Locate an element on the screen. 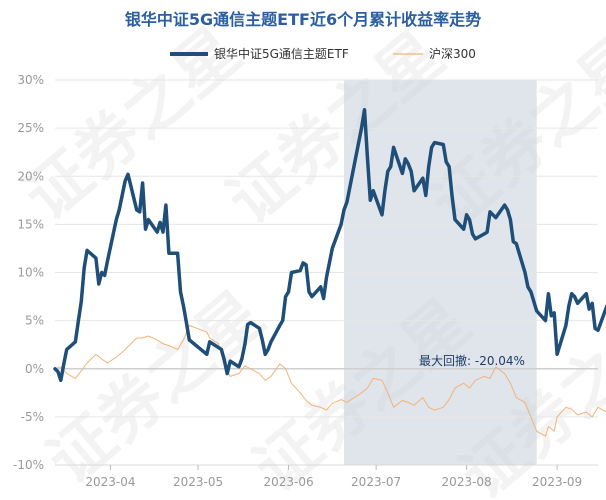 This screenshot has height=500, width=606. x-tick-label: 2023-07 is located at coordinates (376, 482).